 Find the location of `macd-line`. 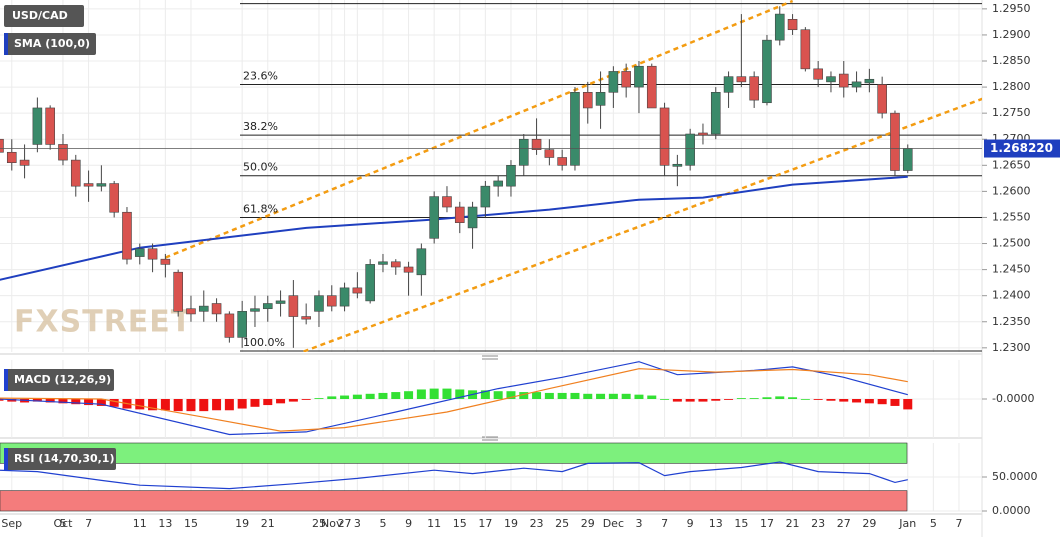

macd-line is located at coordinates (454, 400).